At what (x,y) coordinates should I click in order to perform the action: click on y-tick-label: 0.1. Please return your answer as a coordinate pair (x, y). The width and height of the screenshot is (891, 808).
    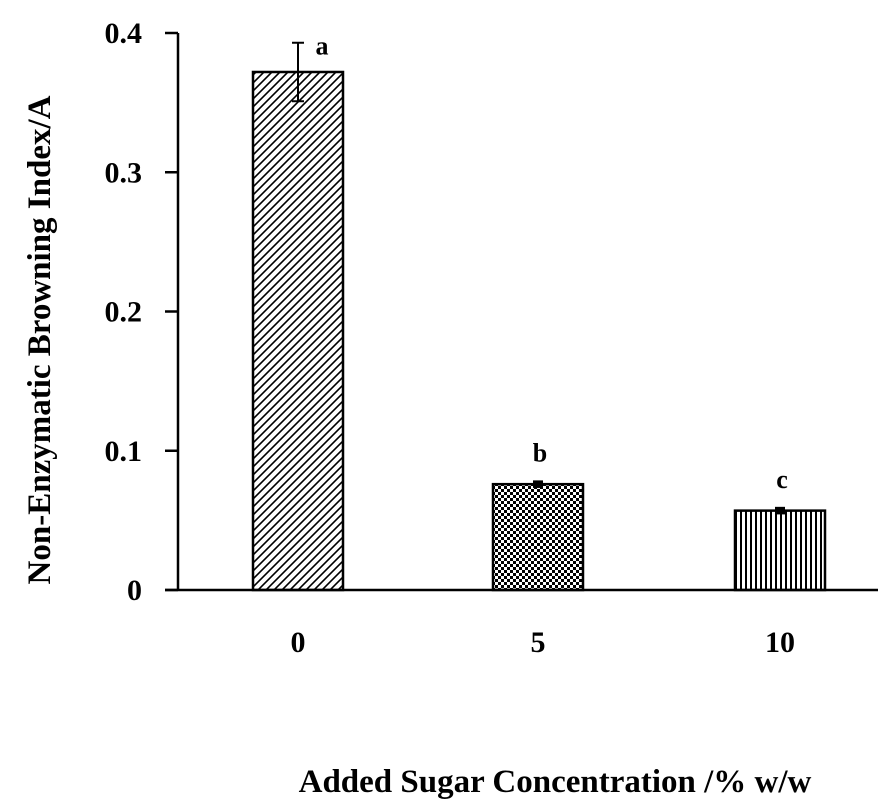
    Looking at the image, I should click on (124, 451).